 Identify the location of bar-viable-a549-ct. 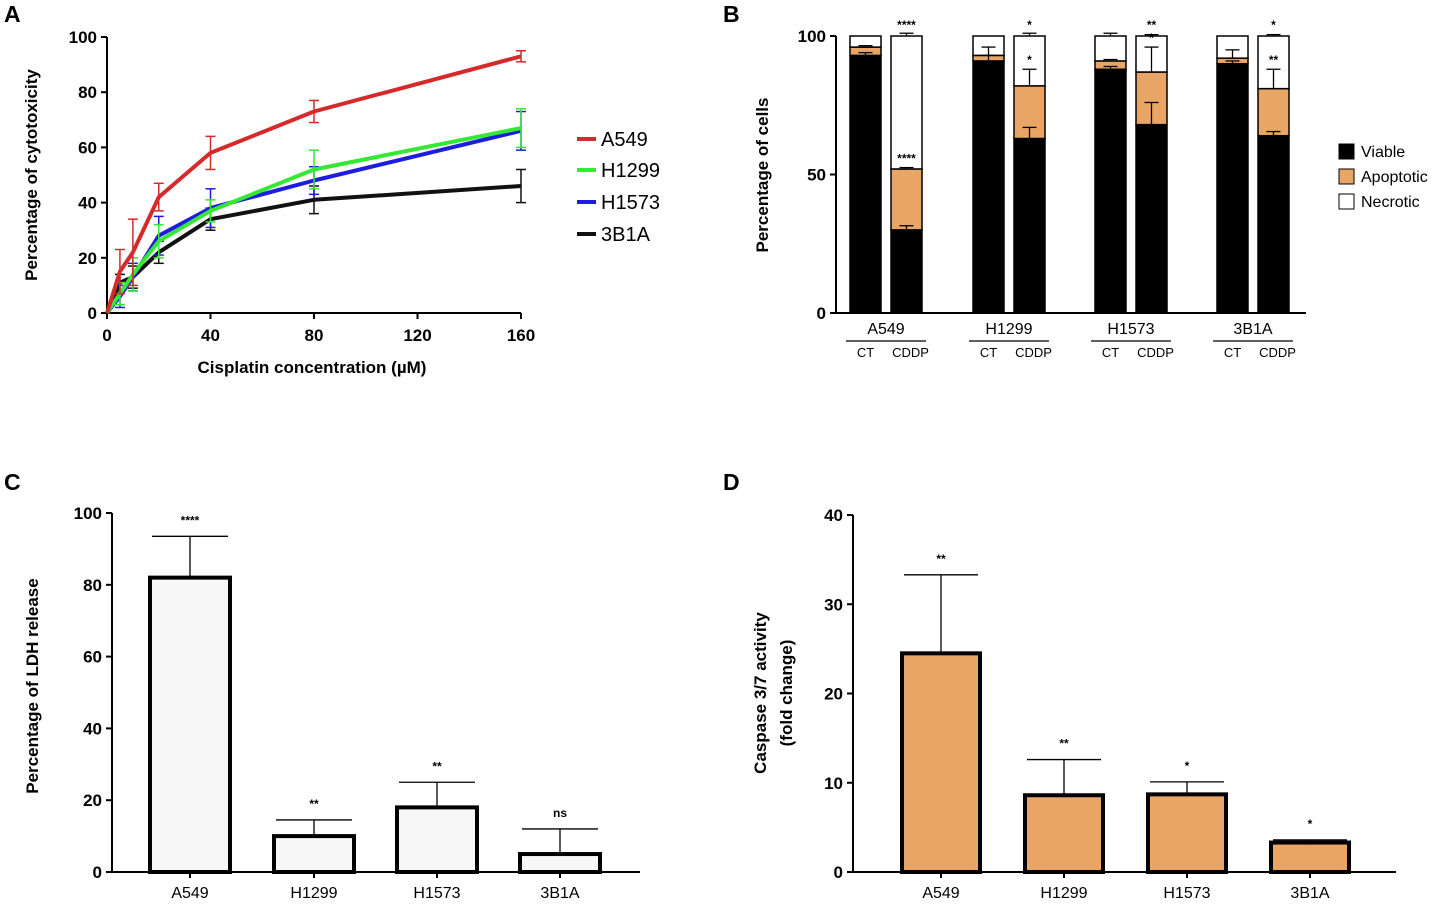
(865, 184).